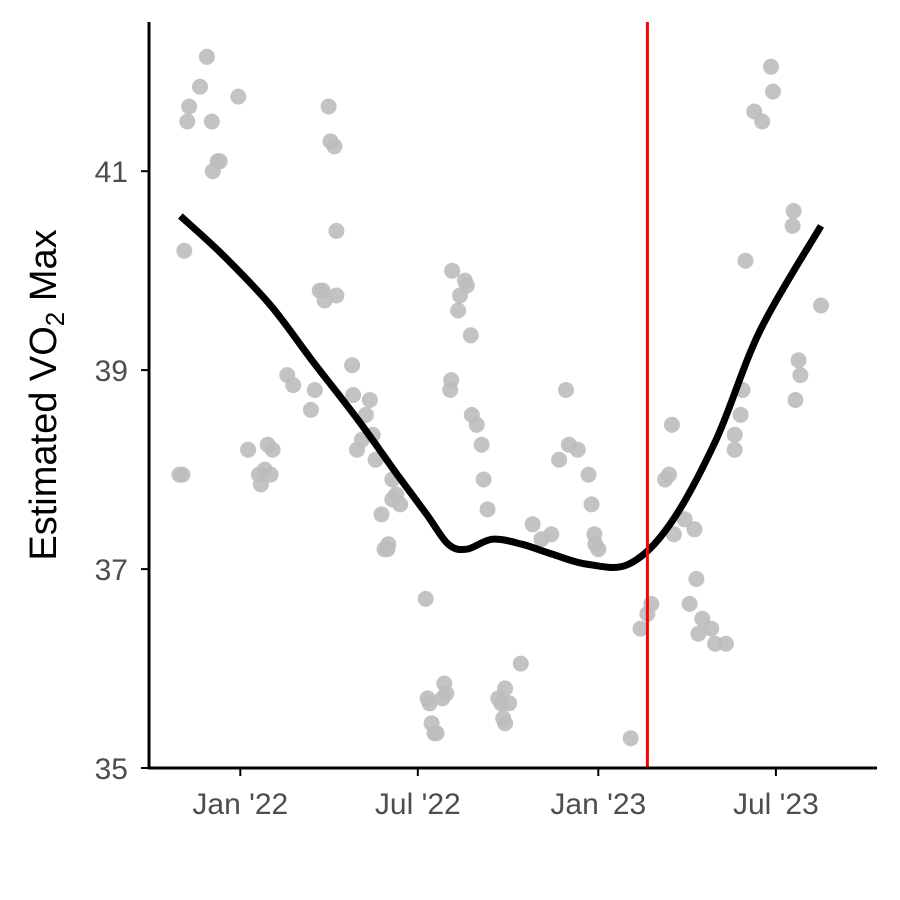  I want to click on y-axis-title-main: Estimated VO, so click(44, 443).